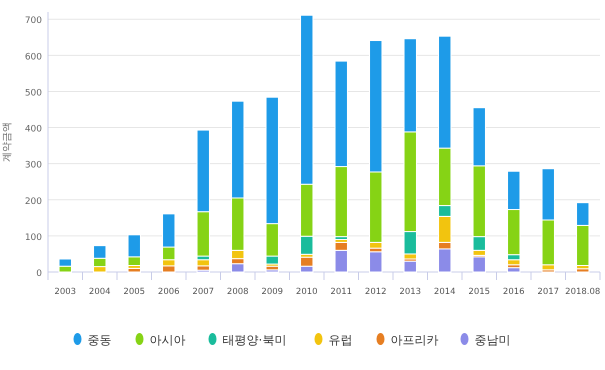 The width and height of the screenshot is (605, 370). Describe the element at coordinates (548, 292) in the screenshot. I see `x-tick-label: 2017` at that location.